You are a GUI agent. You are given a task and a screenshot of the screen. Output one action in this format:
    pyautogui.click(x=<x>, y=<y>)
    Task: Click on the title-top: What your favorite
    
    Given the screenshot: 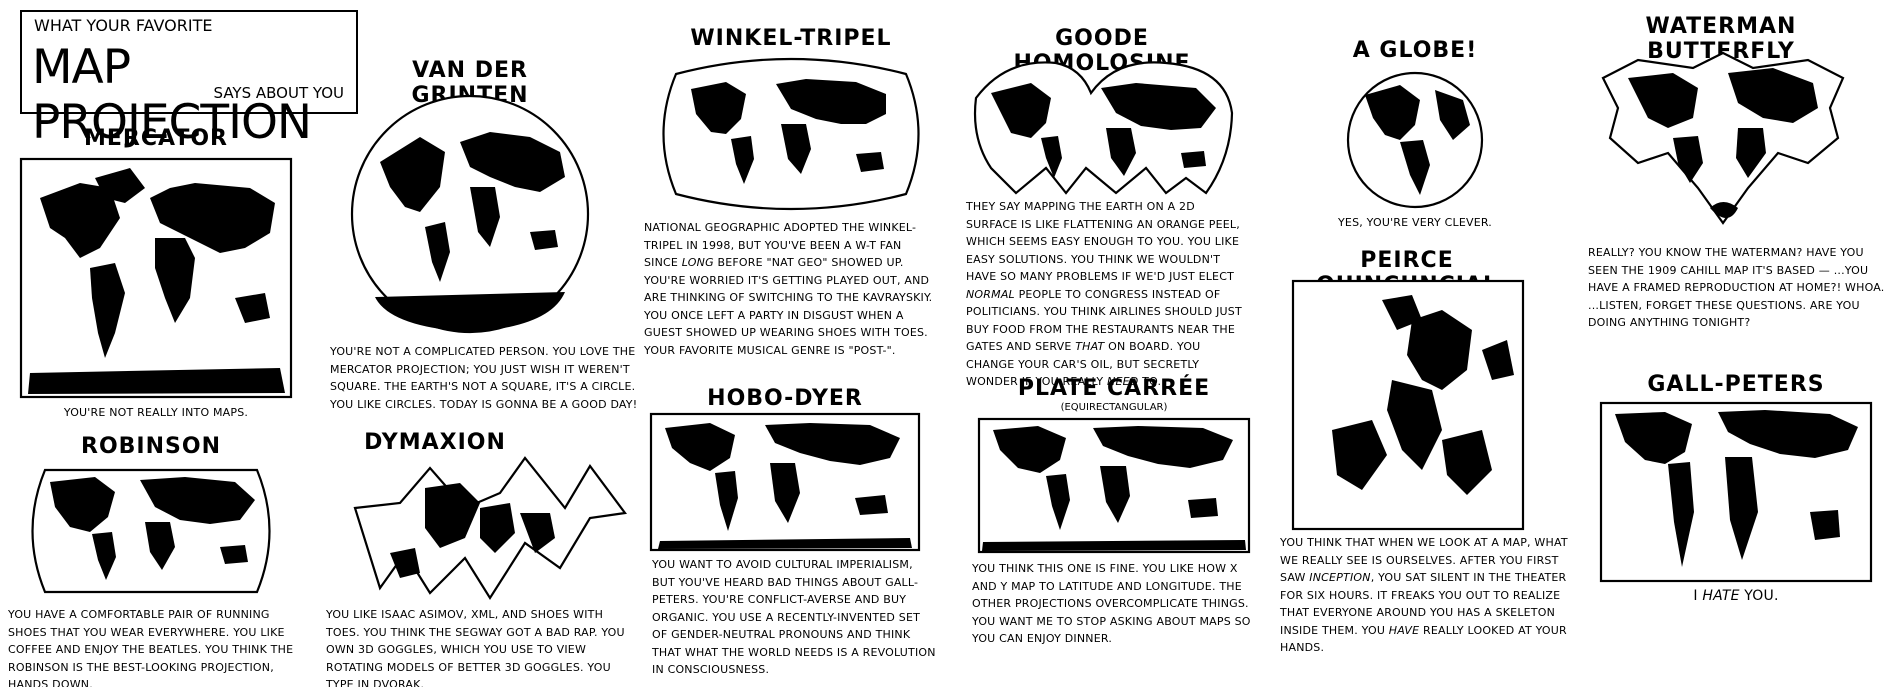 What is the action you would take?
    pyautogui.click(x=123, y=25)
    